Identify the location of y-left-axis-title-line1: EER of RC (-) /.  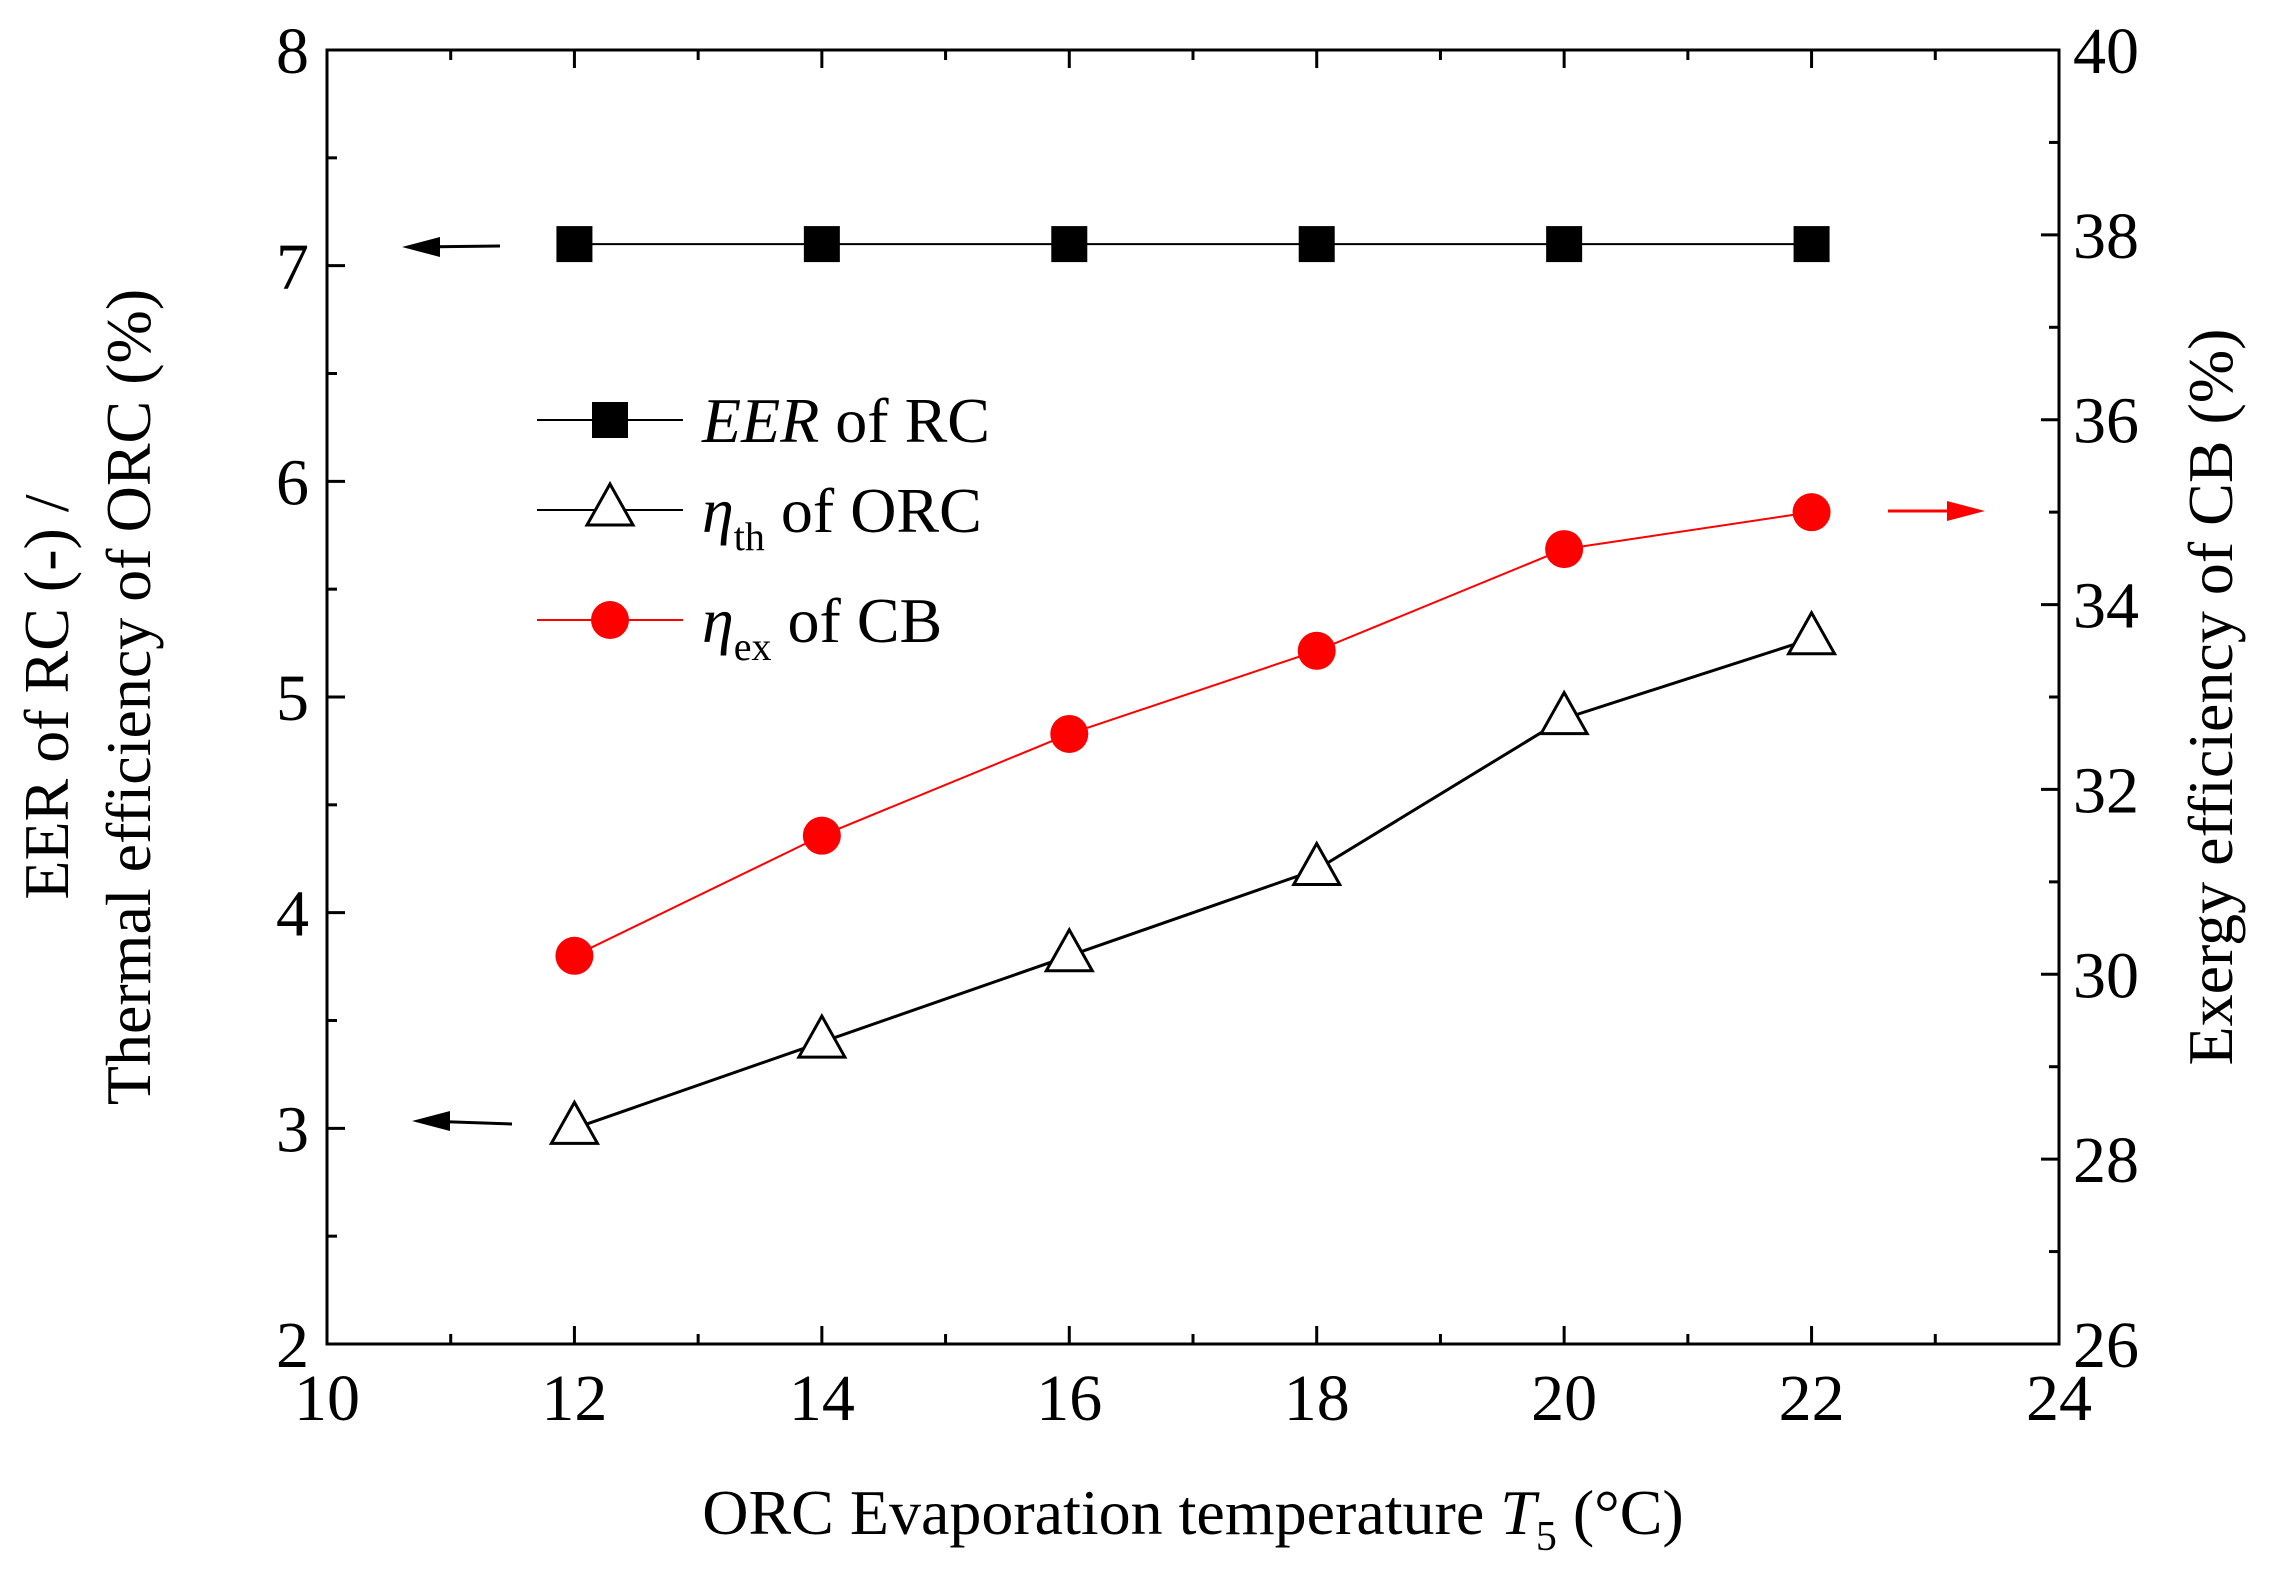
(46, 697).